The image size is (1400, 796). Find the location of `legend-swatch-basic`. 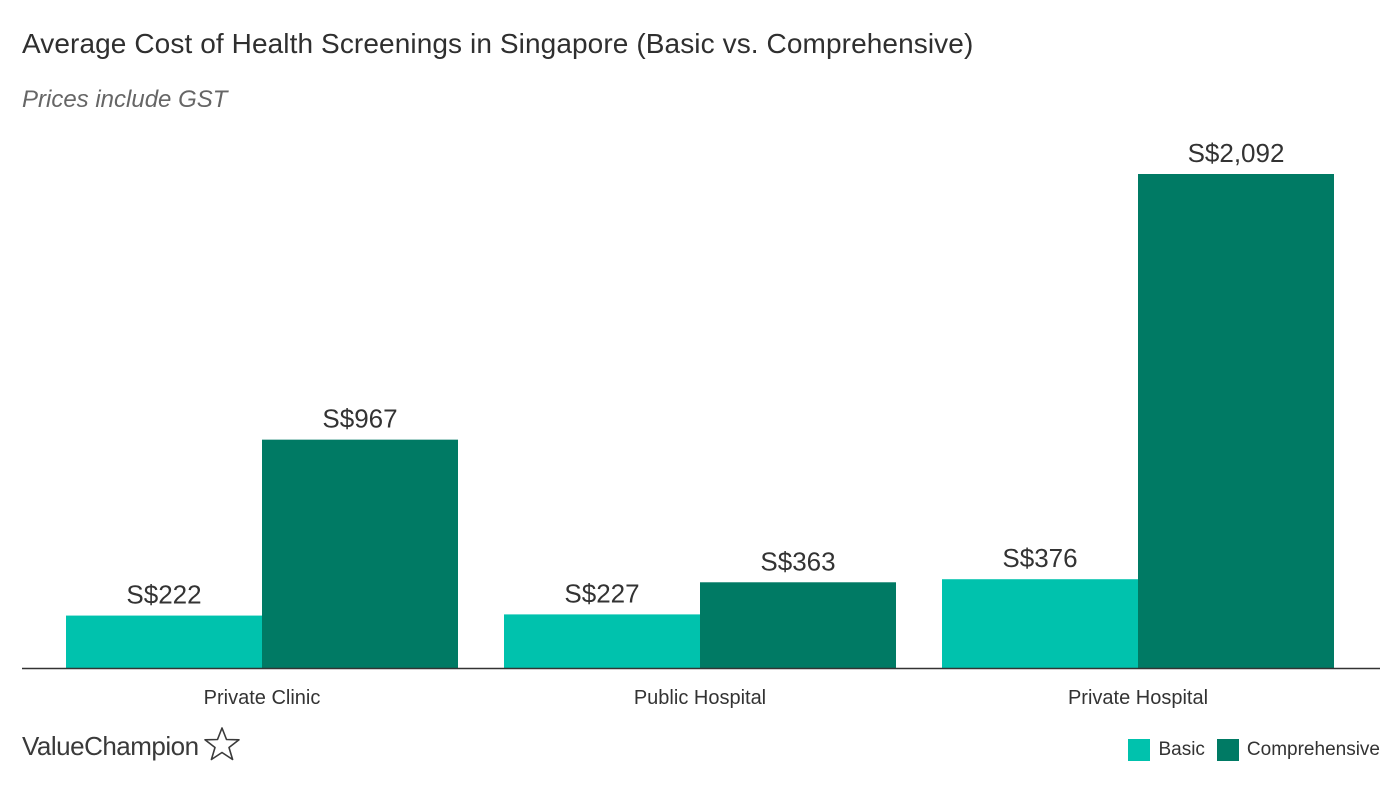

legend-swatch-basic is located at coordinates (1139, 750).